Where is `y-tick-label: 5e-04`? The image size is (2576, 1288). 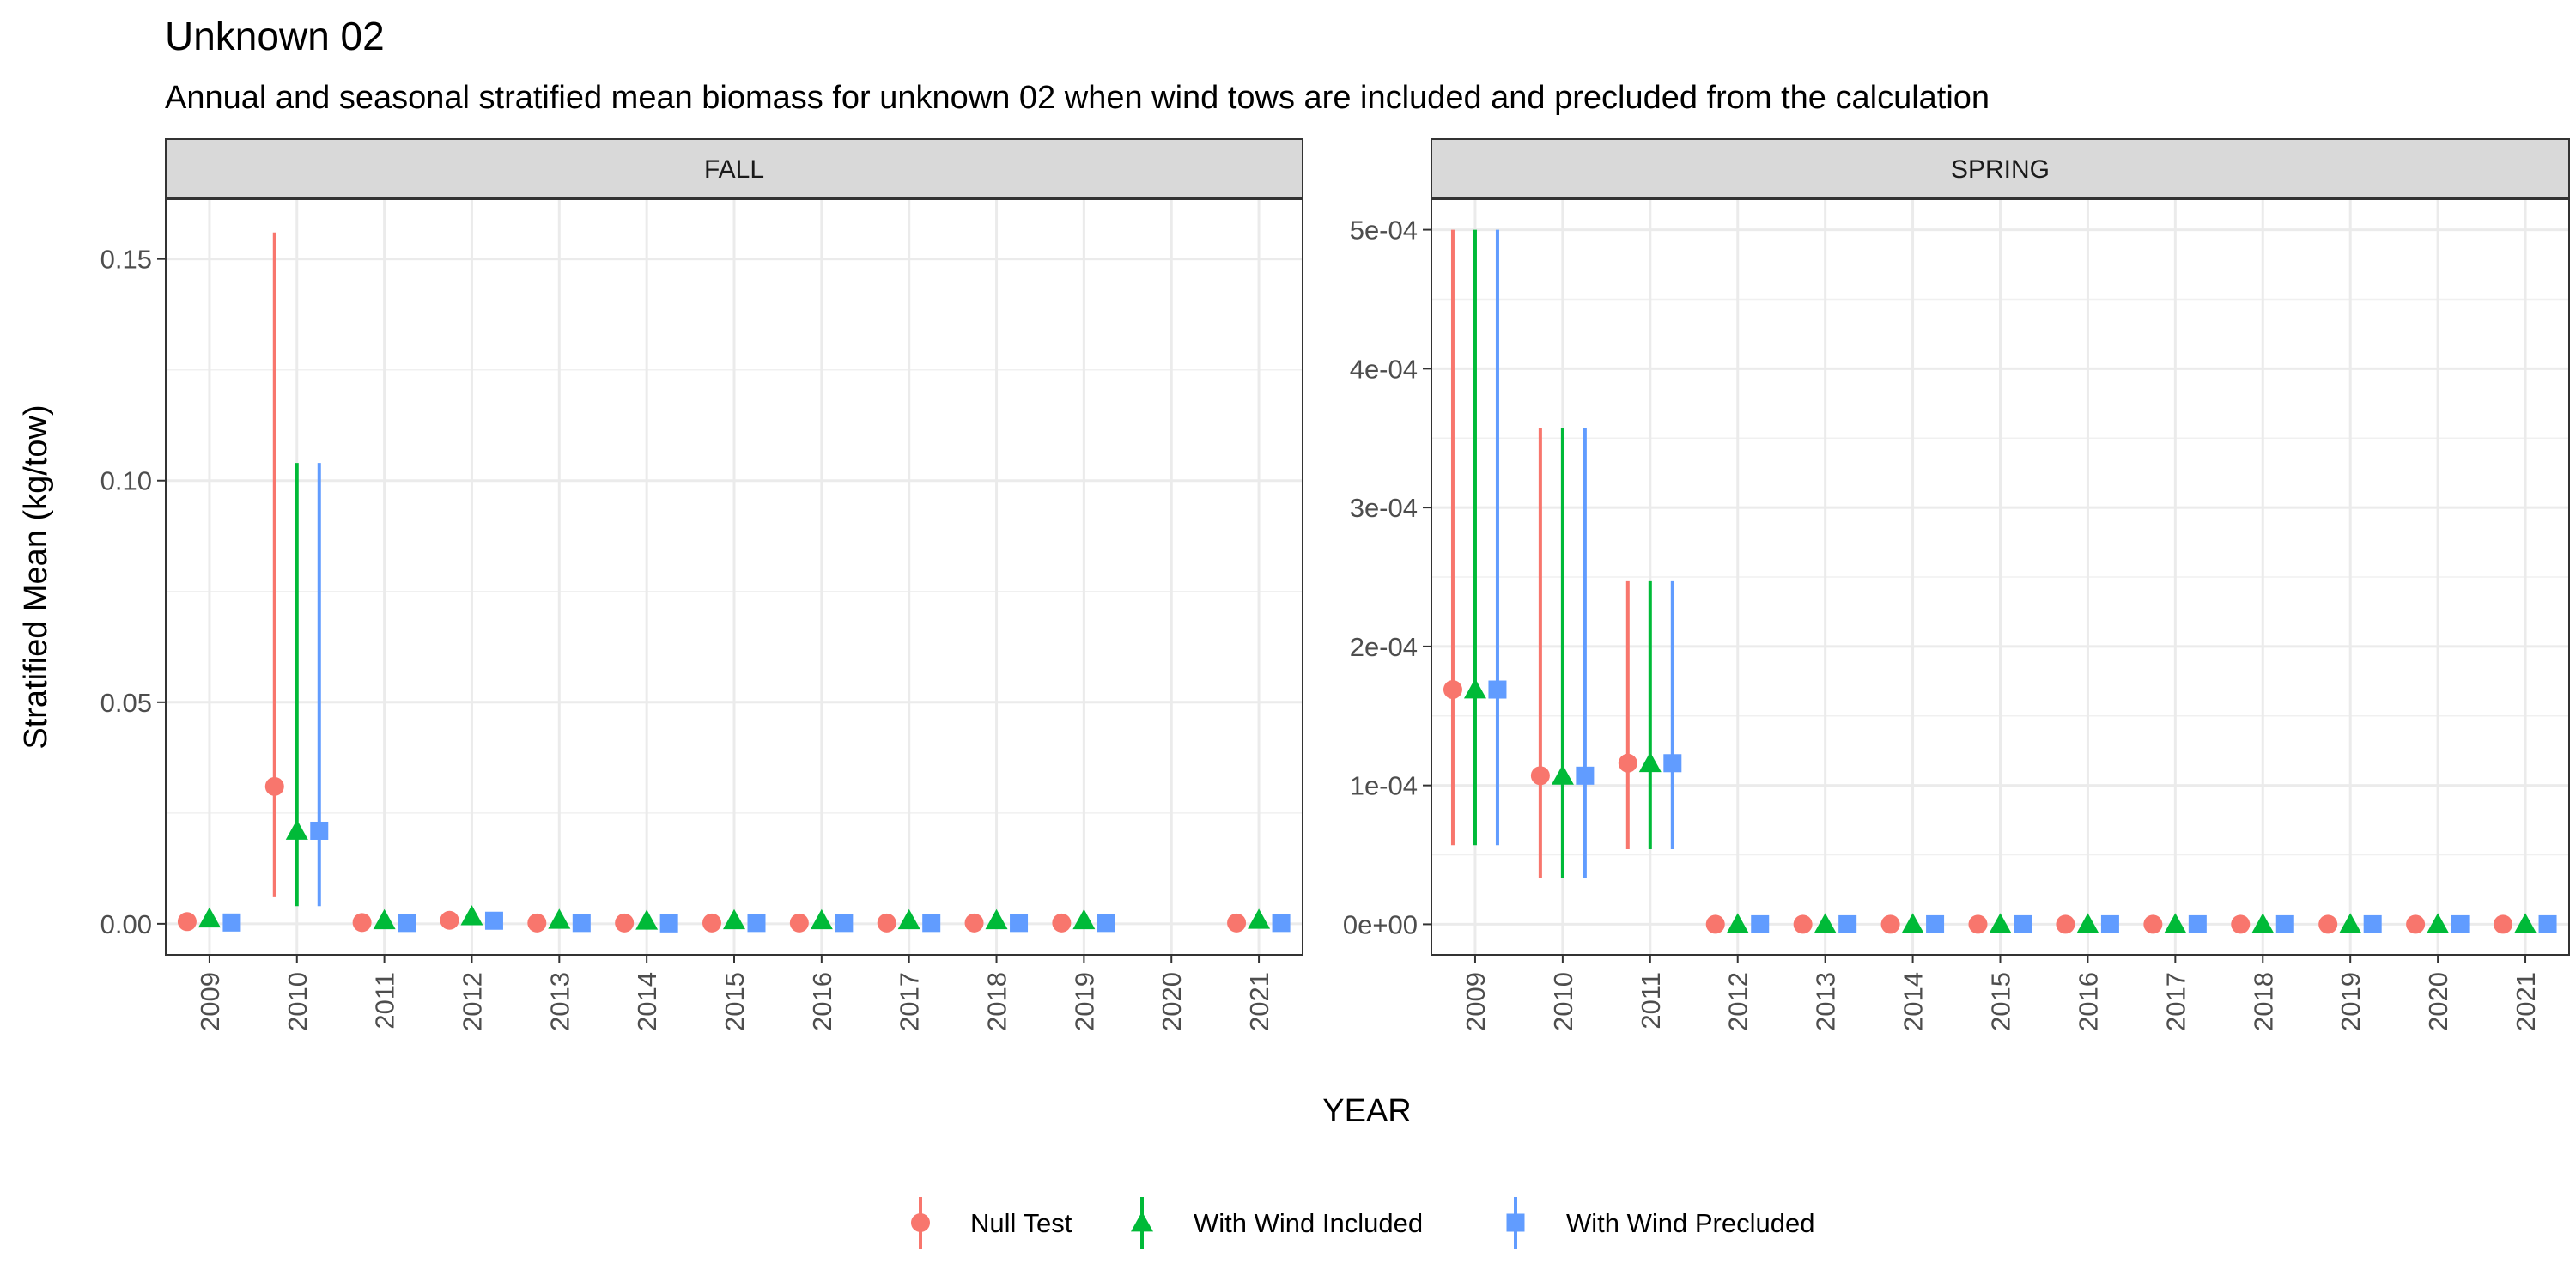
y-tick-label: 5e-04 is located at coordinates (1384, 231).